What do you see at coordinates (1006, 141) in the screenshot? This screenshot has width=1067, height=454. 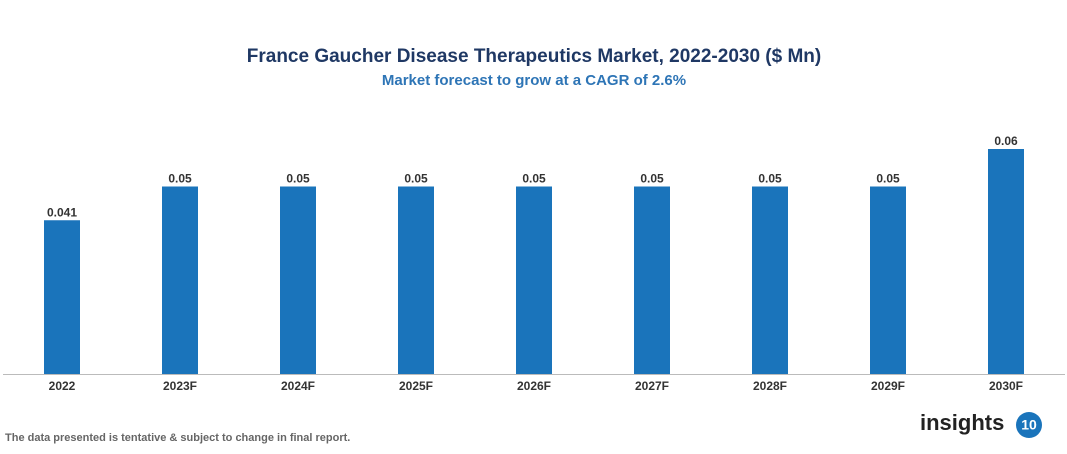 I see `value-label: 0.06` at bounding box center [1006, 141].